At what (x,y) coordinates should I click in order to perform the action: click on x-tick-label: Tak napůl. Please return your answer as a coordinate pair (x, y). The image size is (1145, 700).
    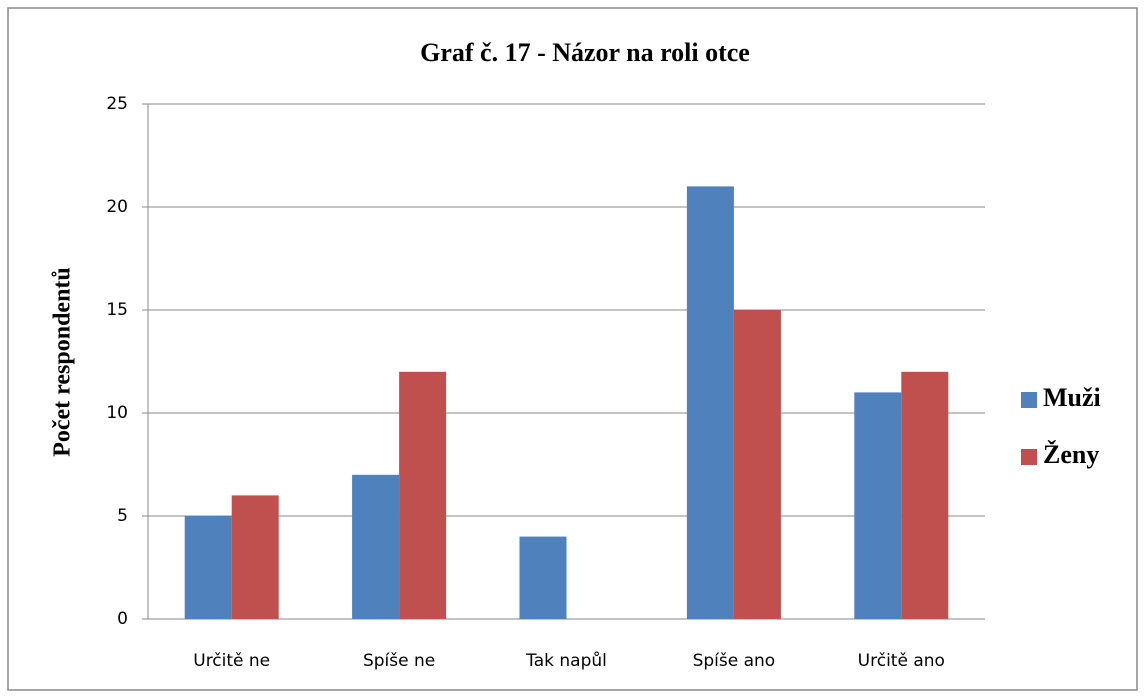
    Looking at the image, I should click on (566, 661).